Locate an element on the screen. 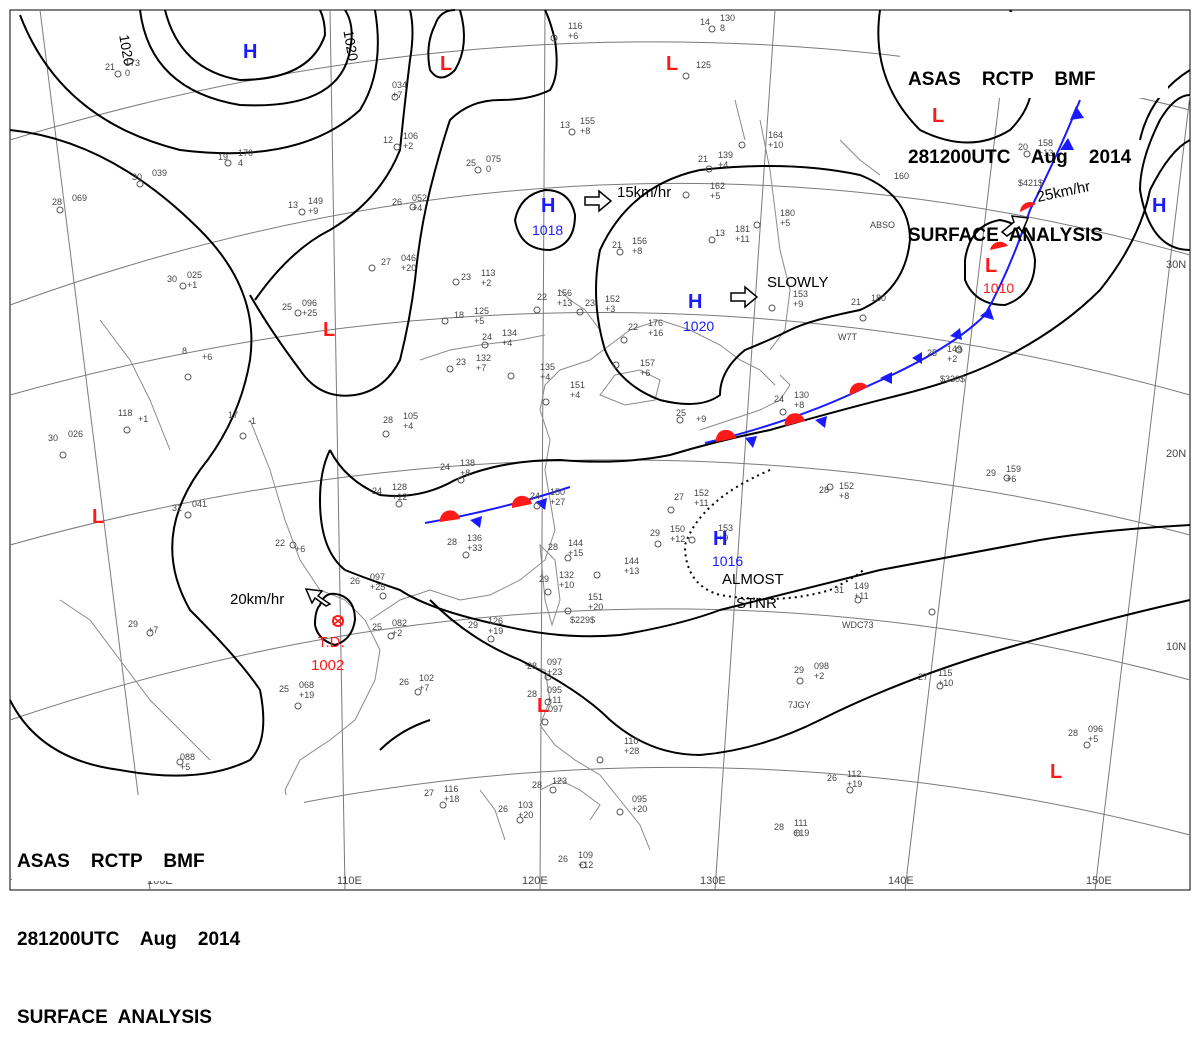 The image size is (1200, 1057). station-plot: 18 125+5 is located at coordinates (471, 316).